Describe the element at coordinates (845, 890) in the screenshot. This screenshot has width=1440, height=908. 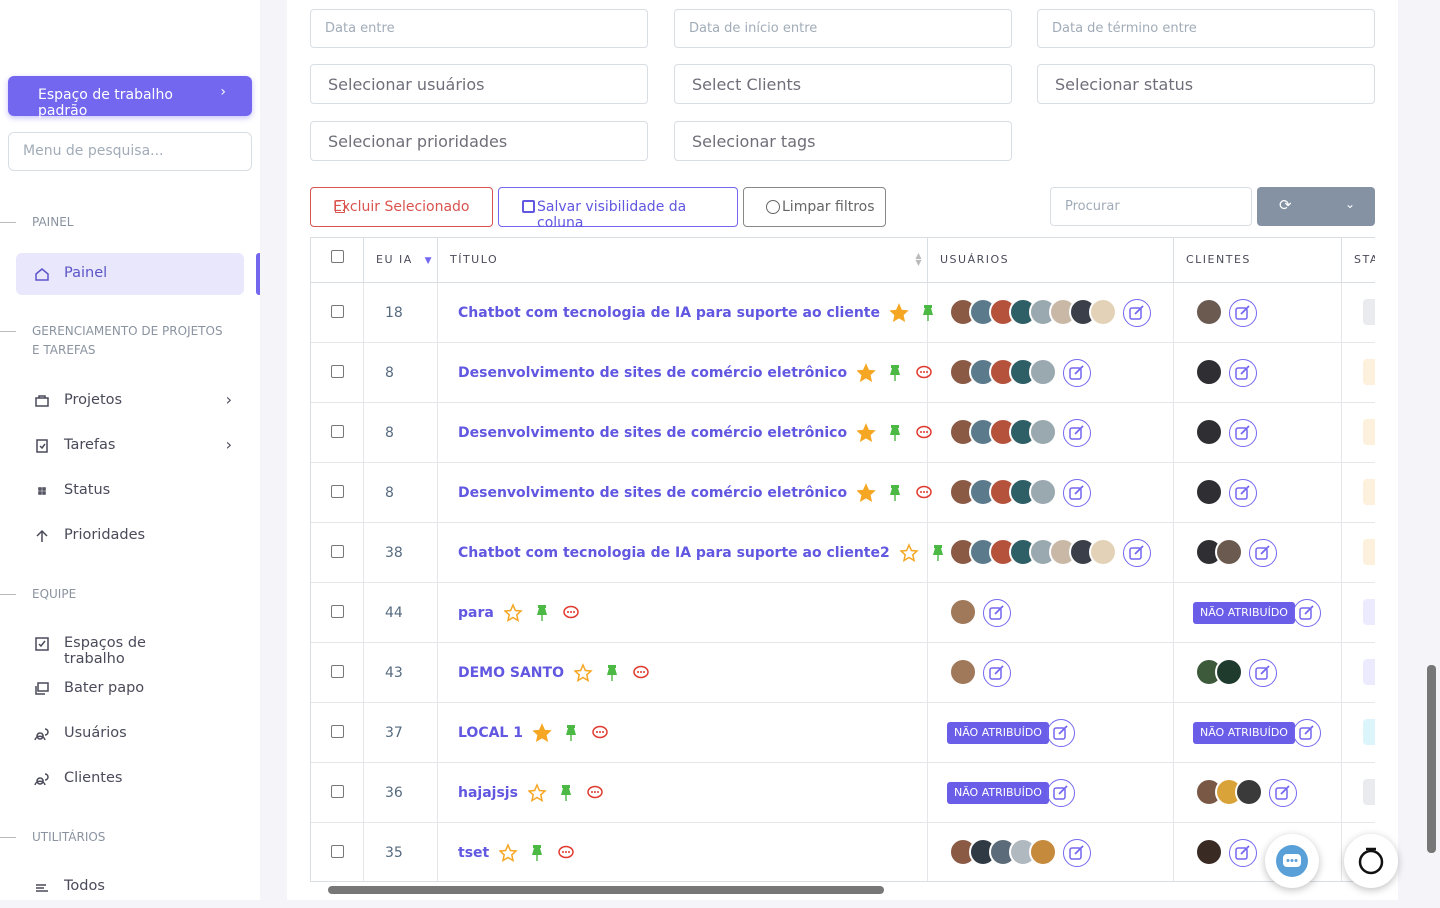
I see `h-scrollbar` at that location.